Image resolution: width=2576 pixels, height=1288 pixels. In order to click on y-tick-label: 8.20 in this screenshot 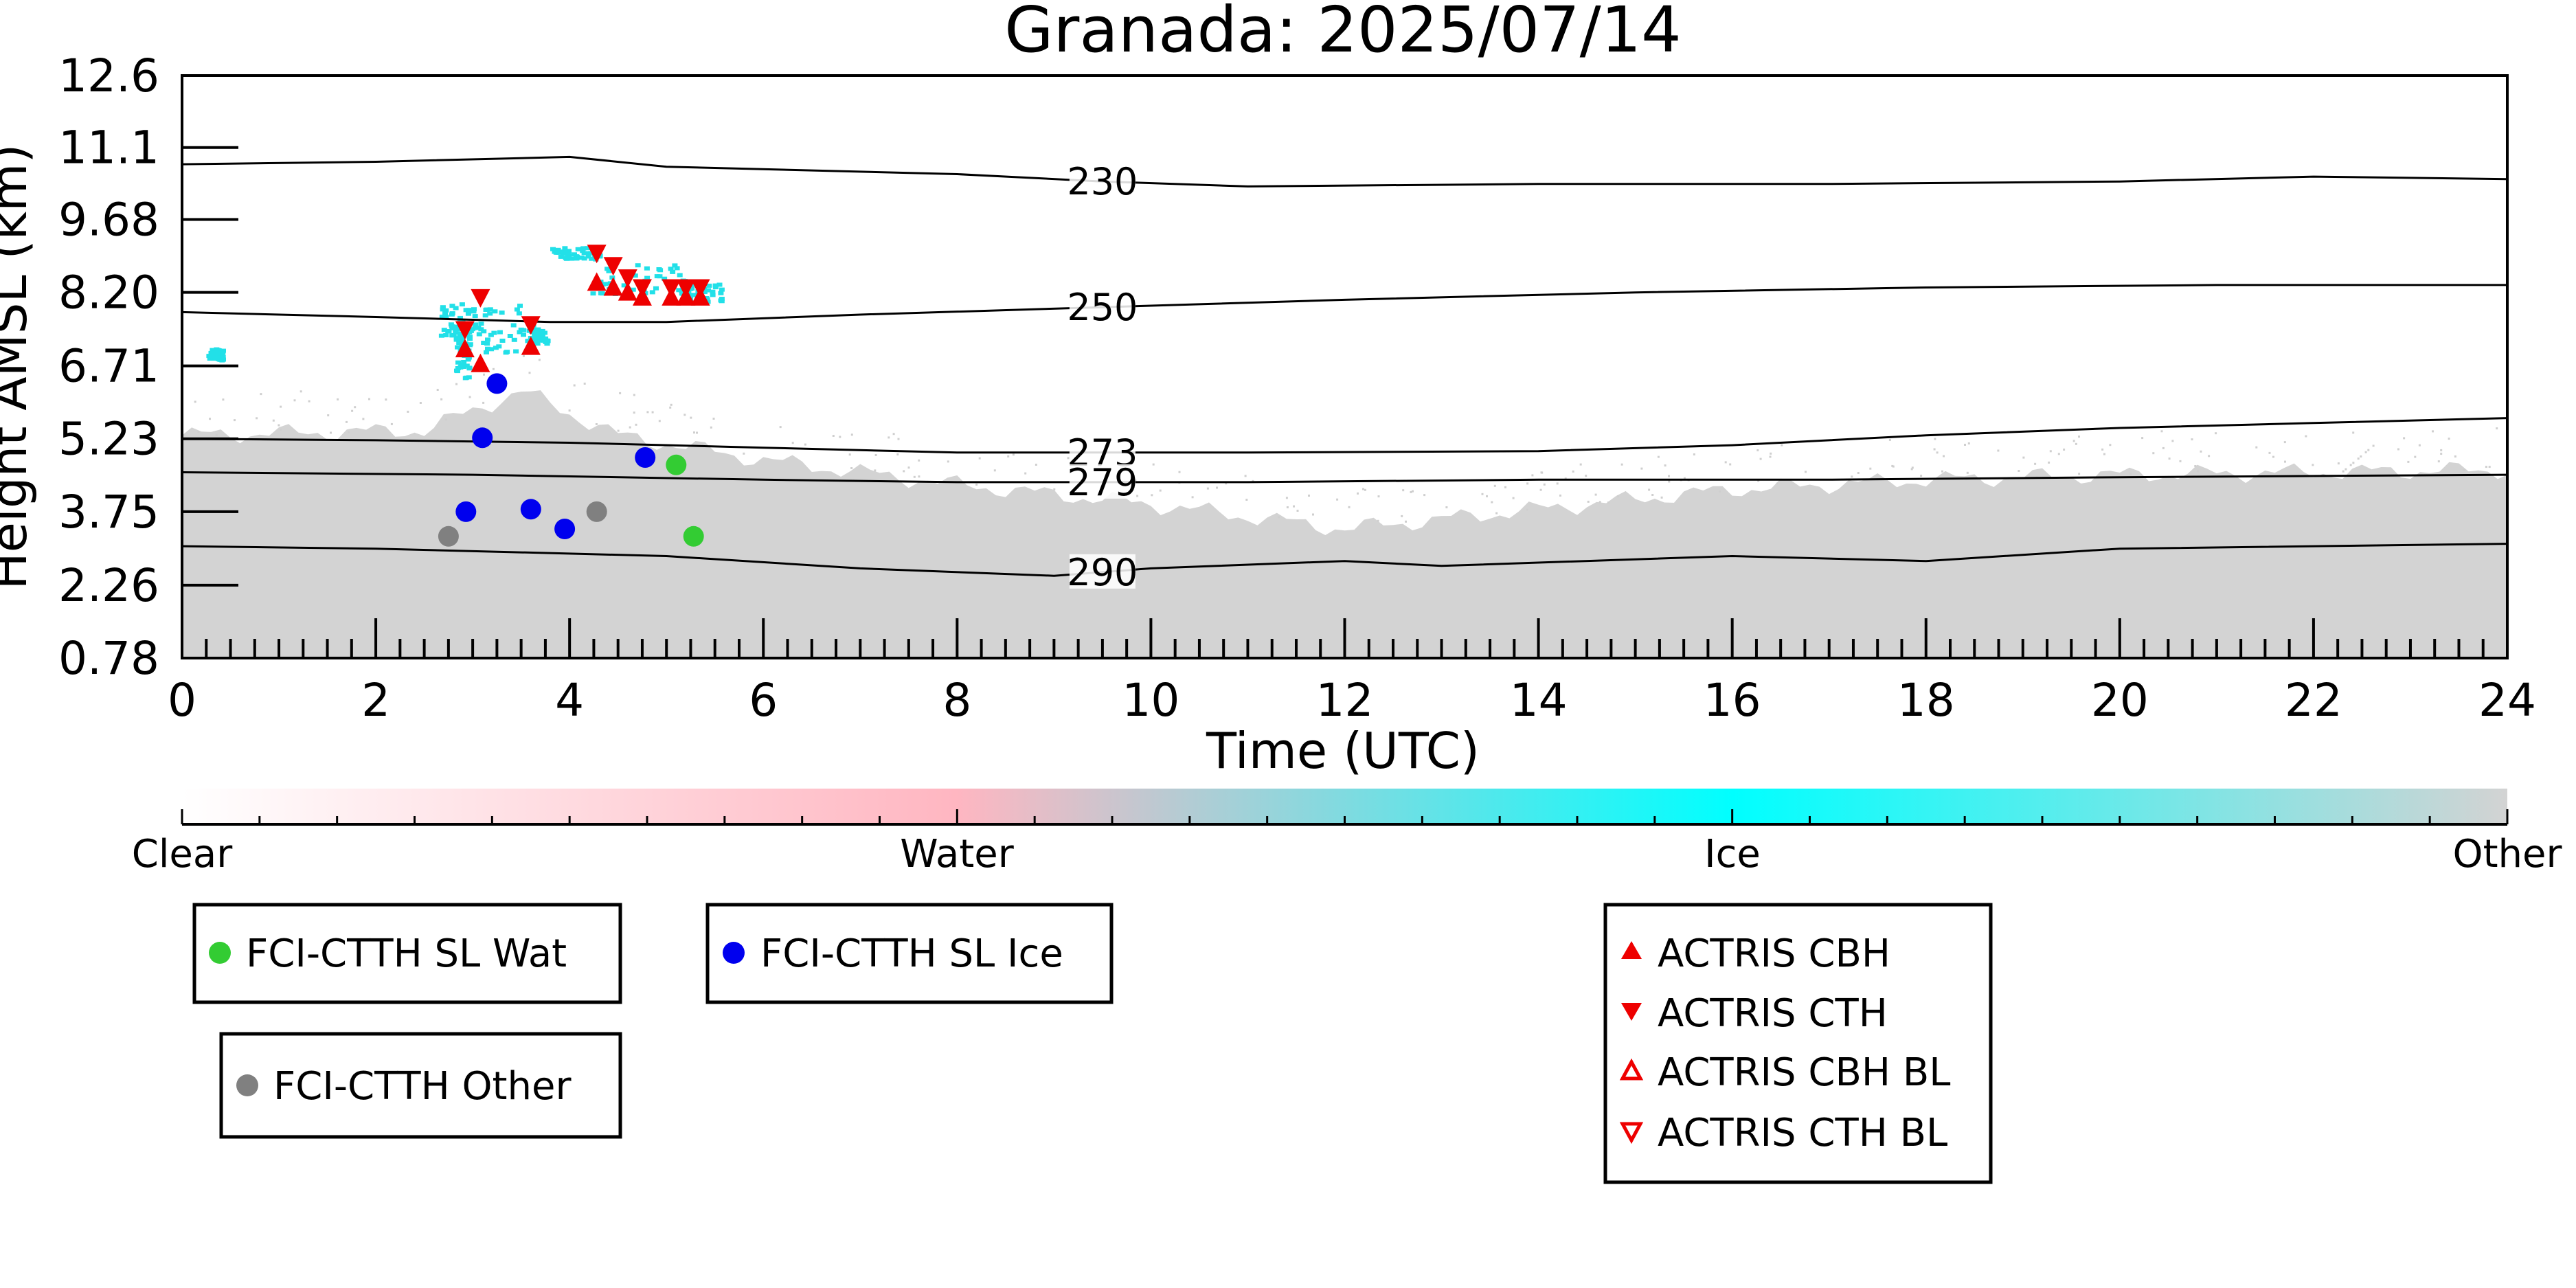, I will do `click(108, 293)`.